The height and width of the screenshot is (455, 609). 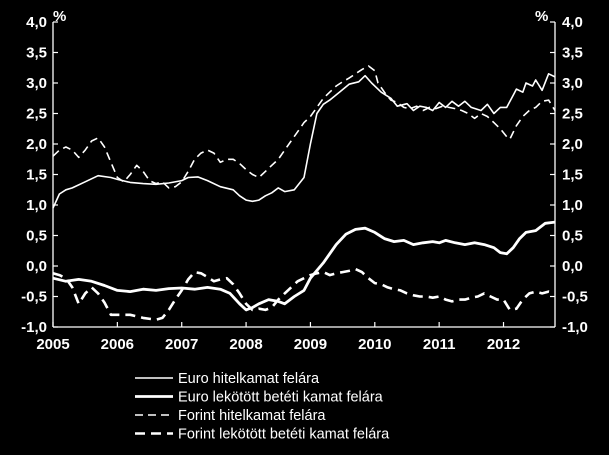 What do you see at coordinates (572, 236) in the screenshot?
I see `right-y-tick-label: 0,5` at bounding box center [572, 236].